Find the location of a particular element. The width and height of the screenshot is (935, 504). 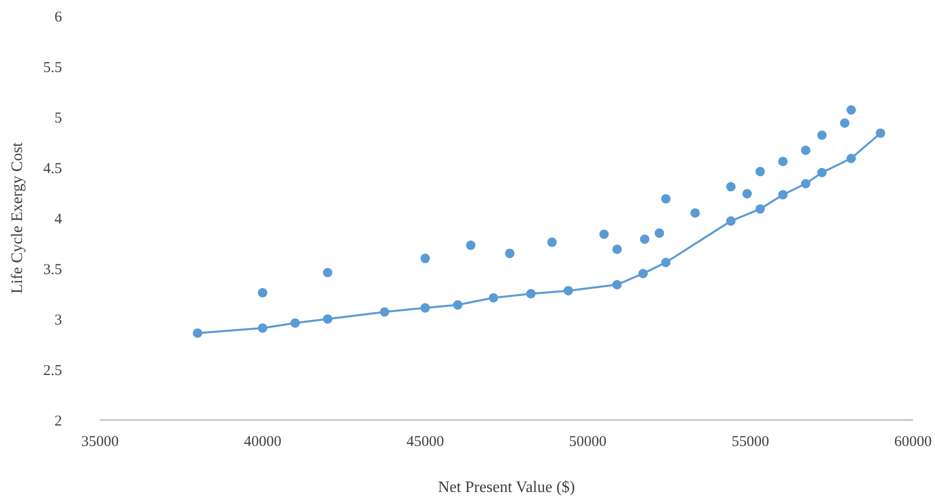

y-axis-title: Life Cycle Exergy Cost is located at coordinates (17, 218).